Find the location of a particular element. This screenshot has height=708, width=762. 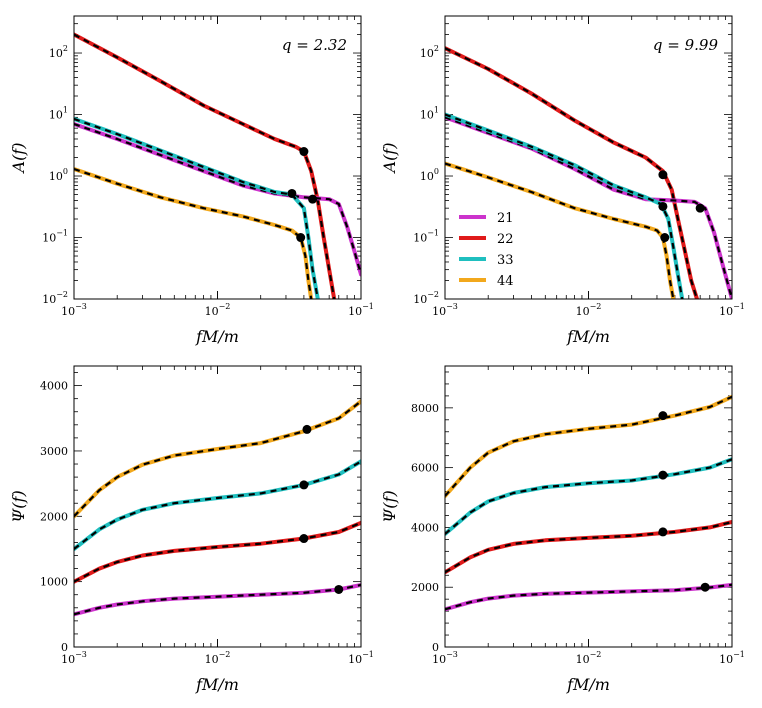

y-tick-label: 3000 is located at coordinates (54, 451).